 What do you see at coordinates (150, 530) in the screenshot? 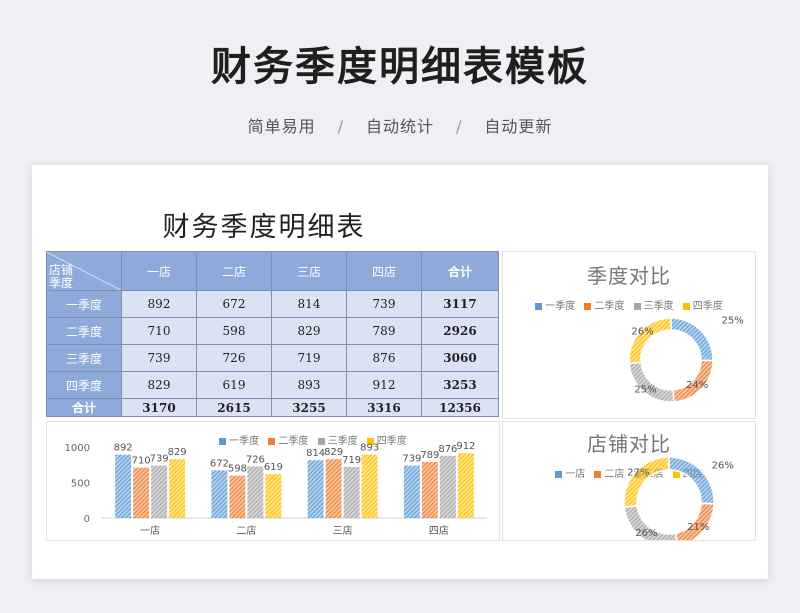
I see `x-tick-label: 一店` at bounding box center [150, 530].